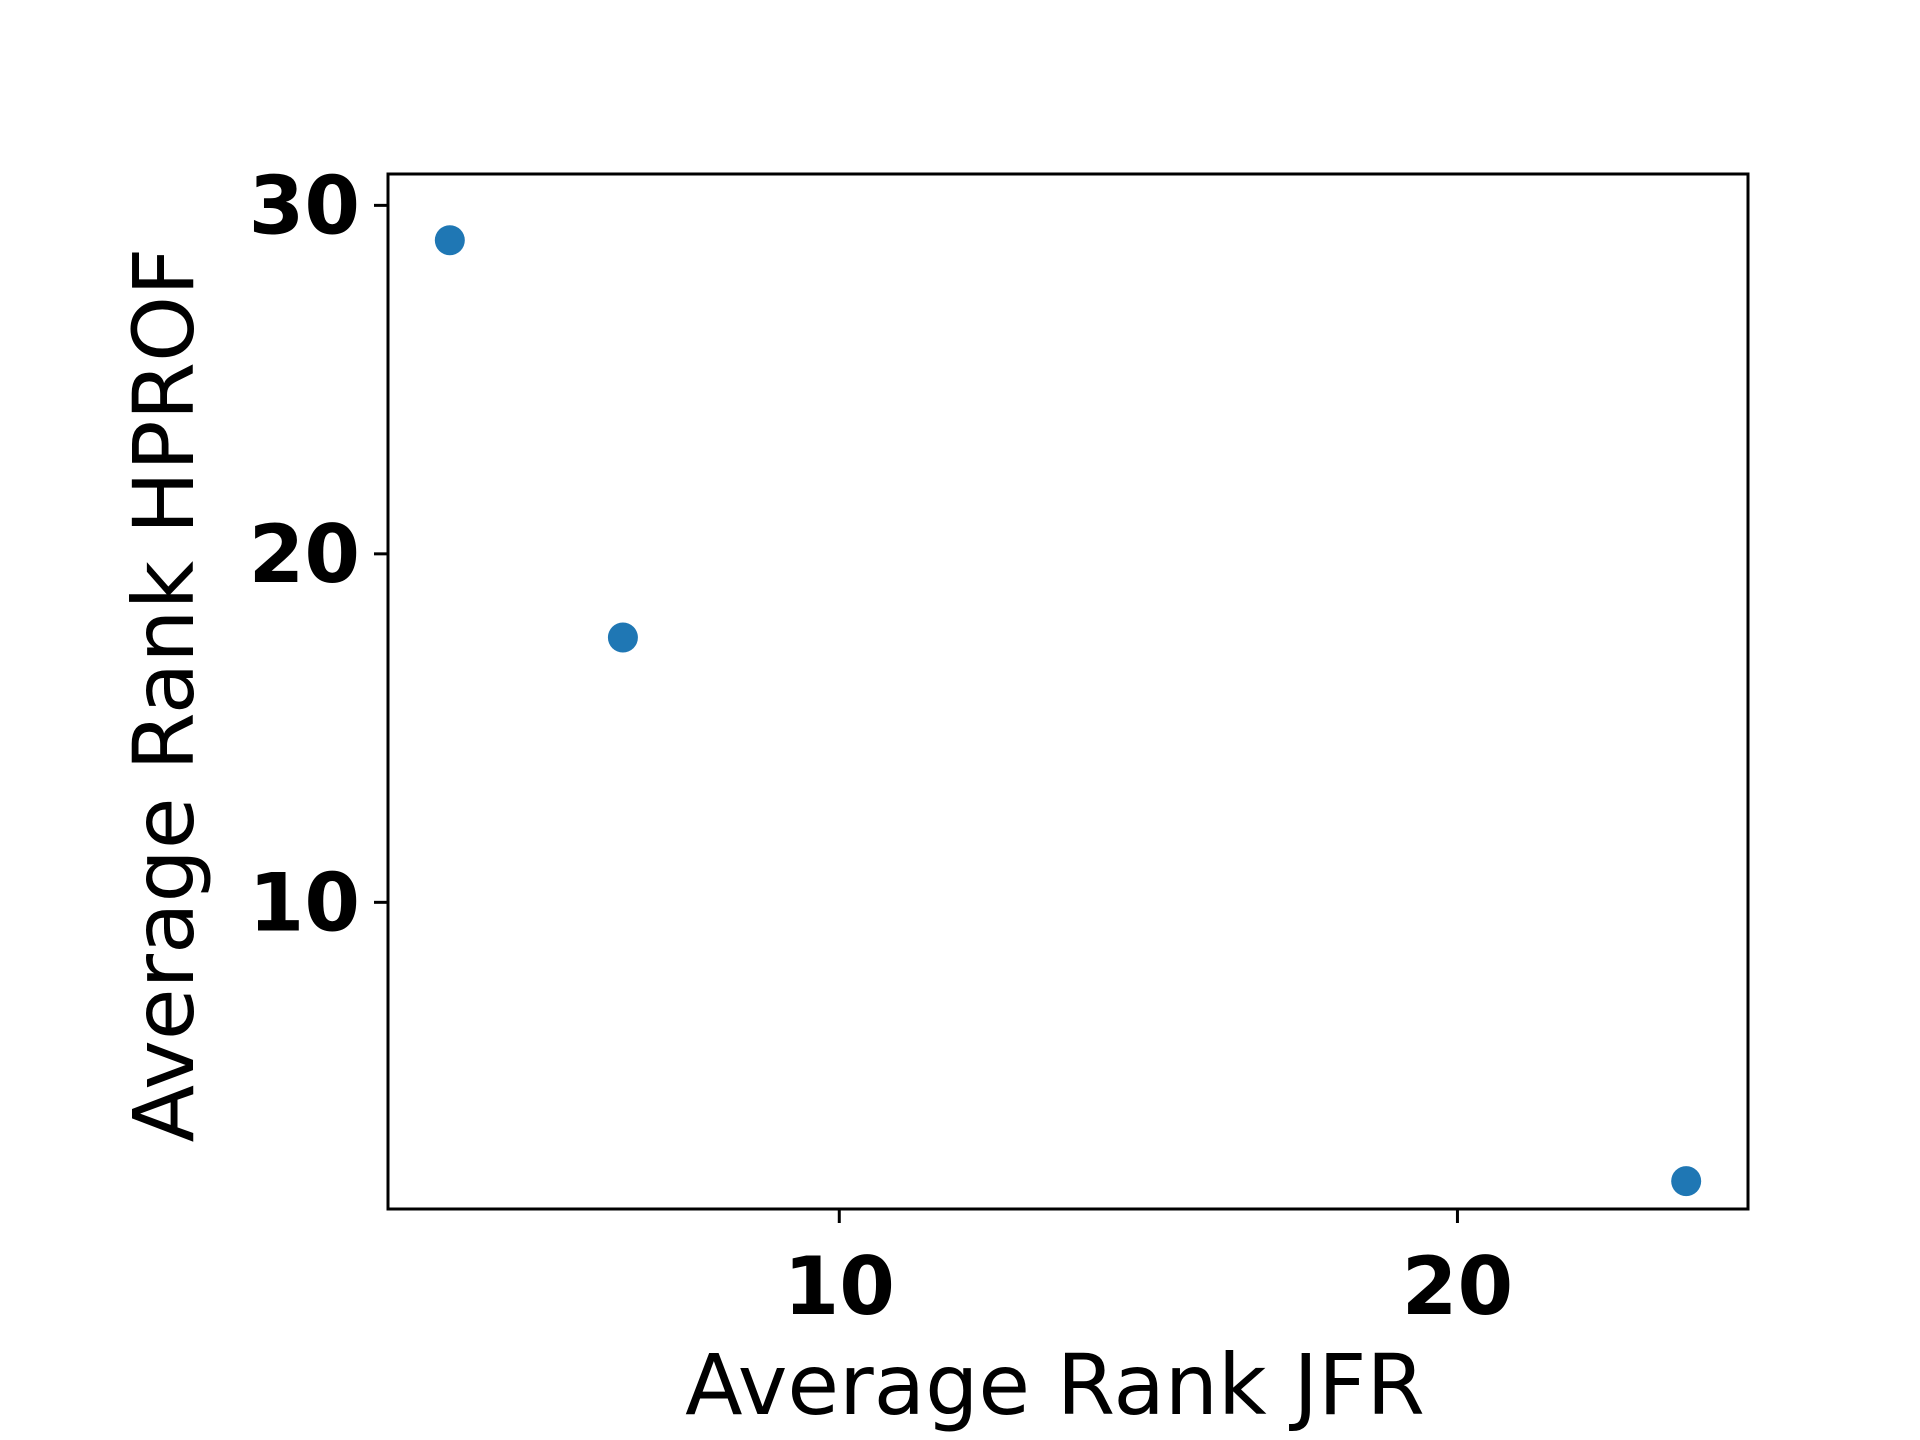  I want to click on y-axis-label-group: Average Rank HPROF, so click(164, 695).